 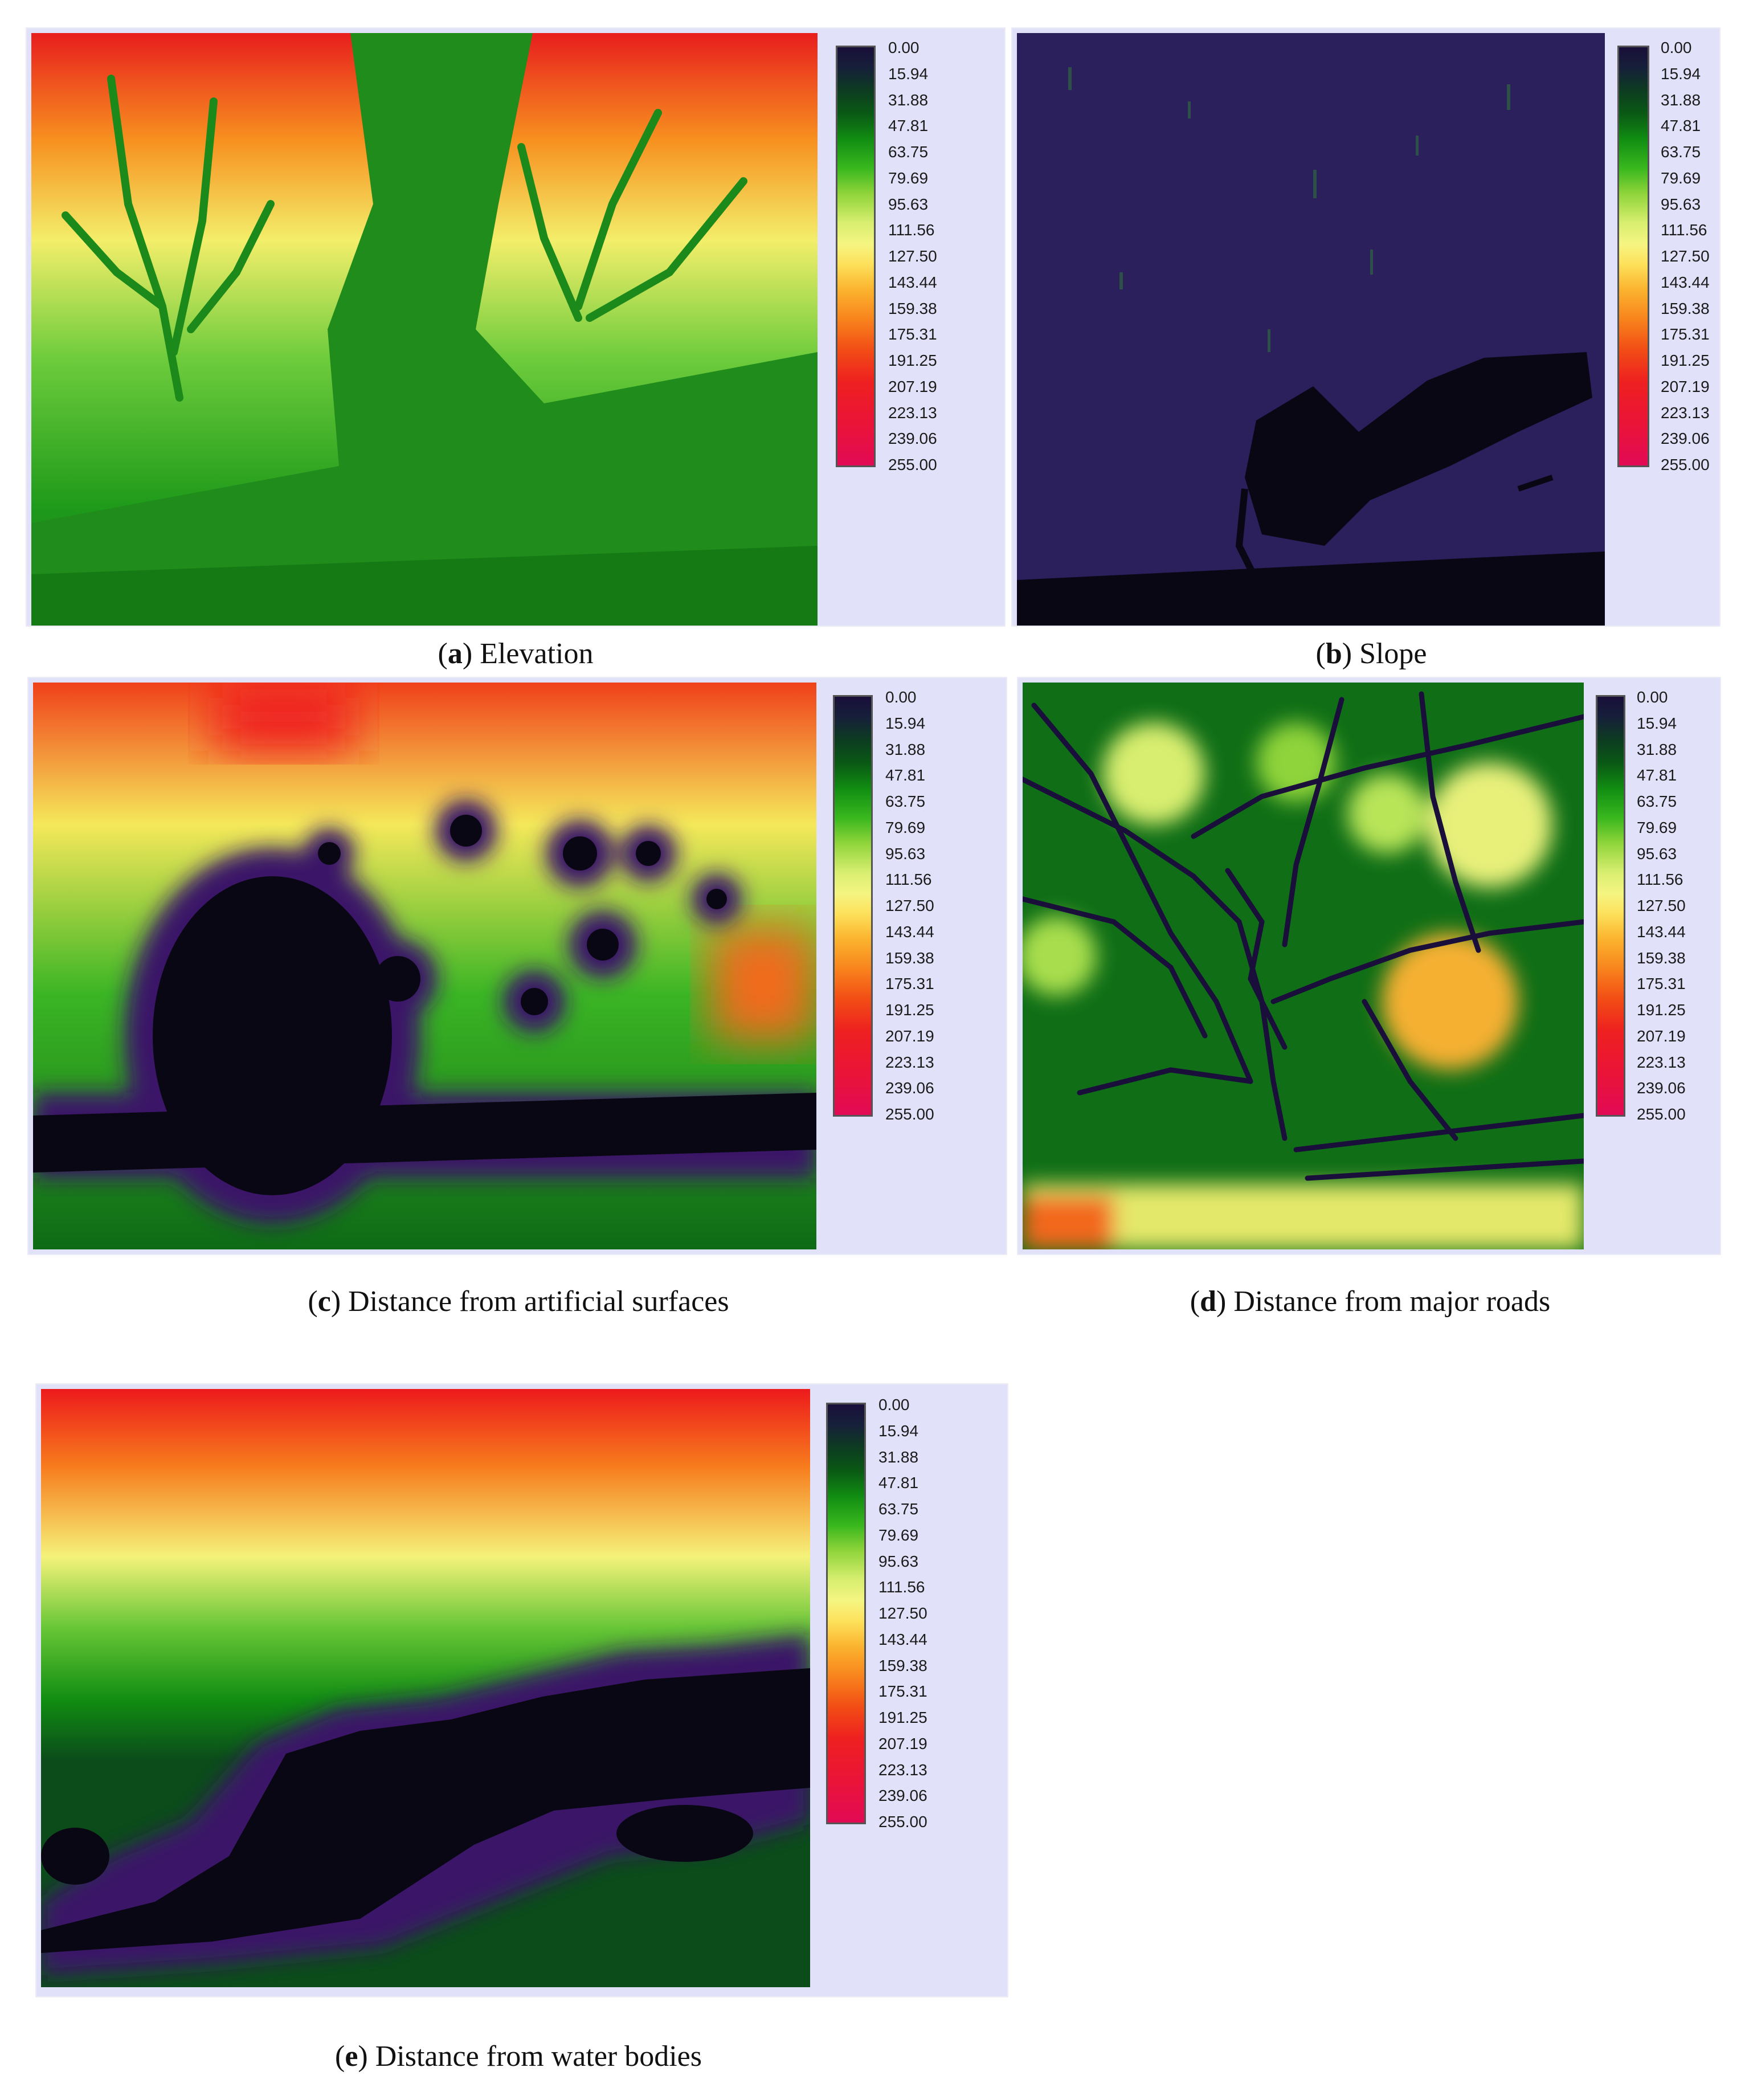 I want to click on caption-artificial: (c) Distance from artificial surfaces, so click(x=519, y=1301).